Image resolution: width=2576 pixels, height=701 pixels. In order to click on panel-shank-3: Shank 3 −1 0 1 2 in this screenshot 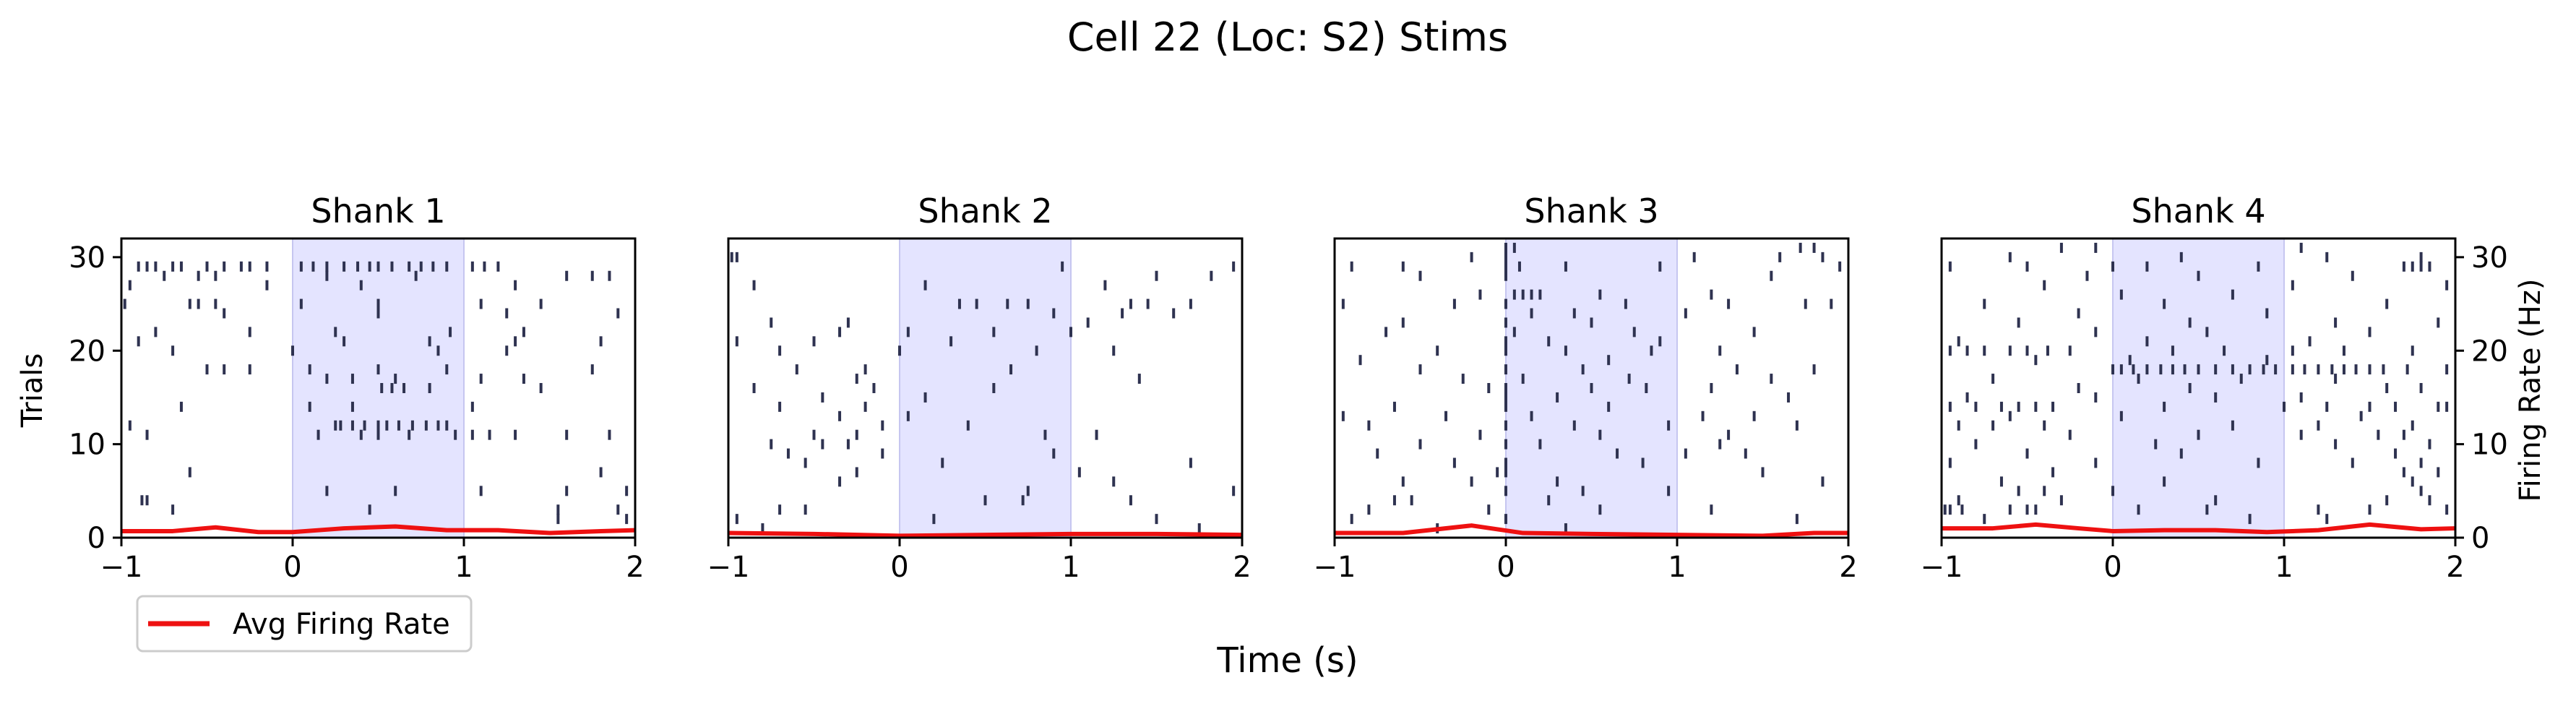, I will do `click(1586, 388)`.